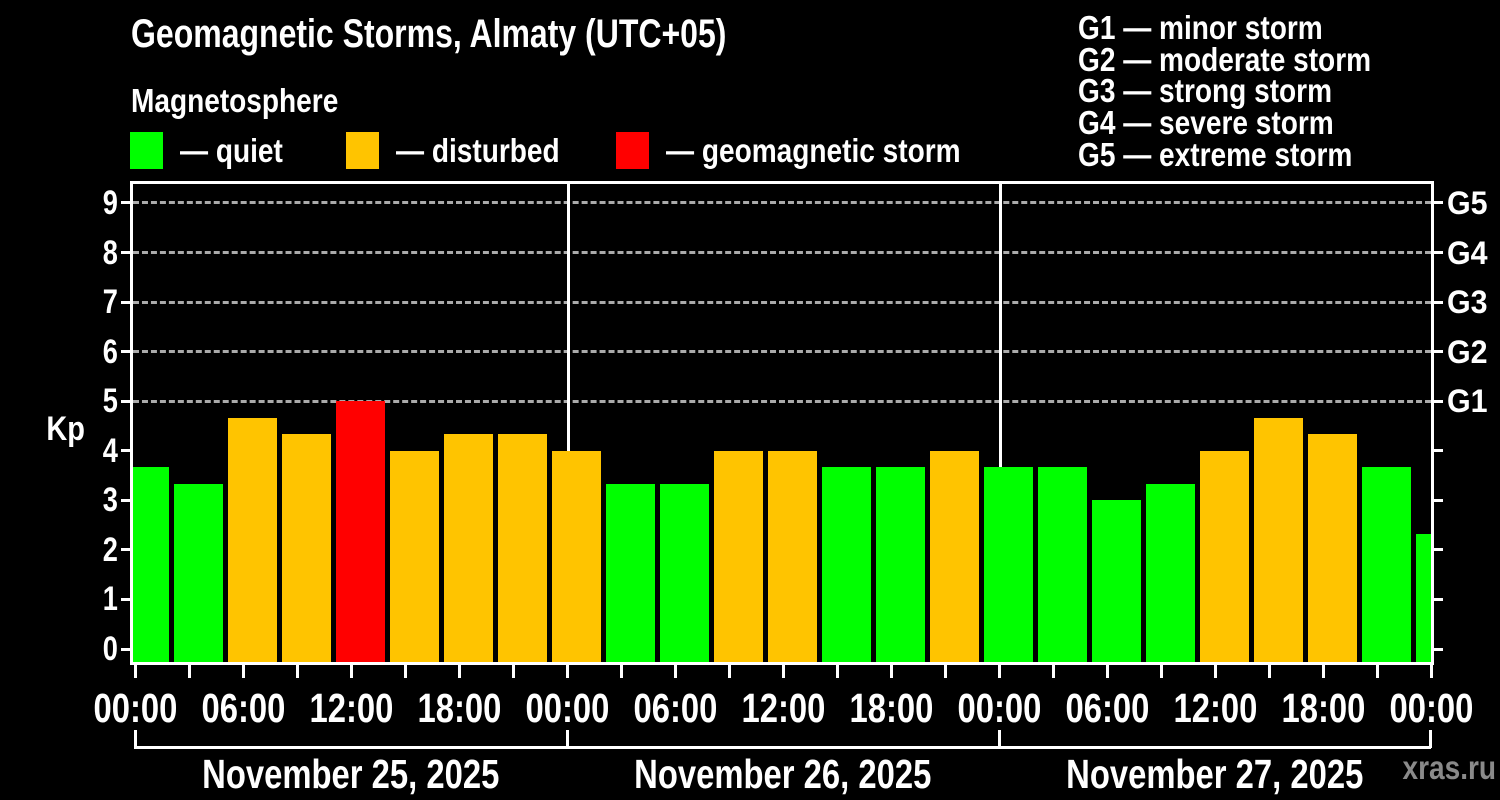 The image size is (1500, 800). What do you see at coordinates (231, 150) in the screenshot?
I see `legend-label-quiet: — quiet` at bounding box center [231, 150].